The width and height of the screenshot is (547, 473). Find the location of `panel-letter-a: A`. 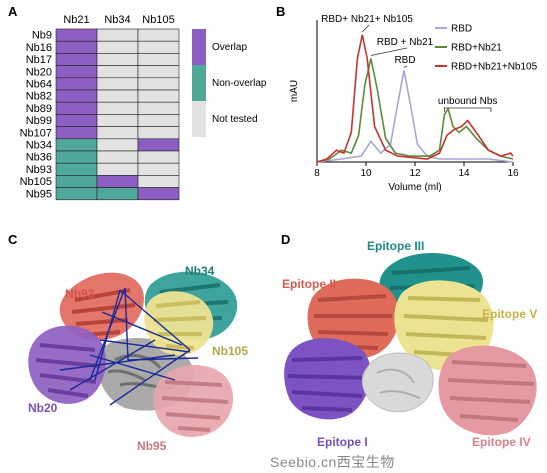

panel-letter-a: A is located at coordinates (13, 11).